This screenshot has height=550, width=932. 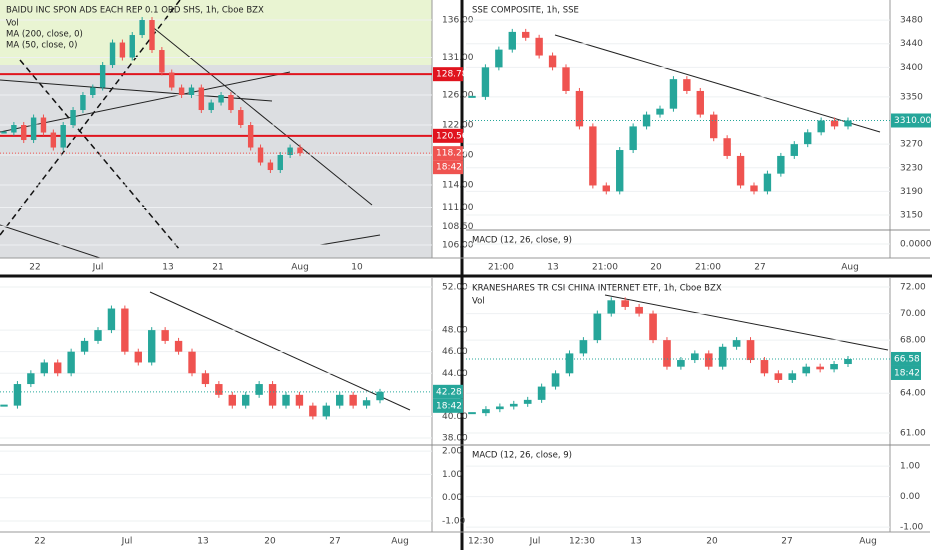 What do you see at coordinates (455, 374) in the screenshot?
I see `y-tick-label: 44.00` at bounding box center [455, 374].